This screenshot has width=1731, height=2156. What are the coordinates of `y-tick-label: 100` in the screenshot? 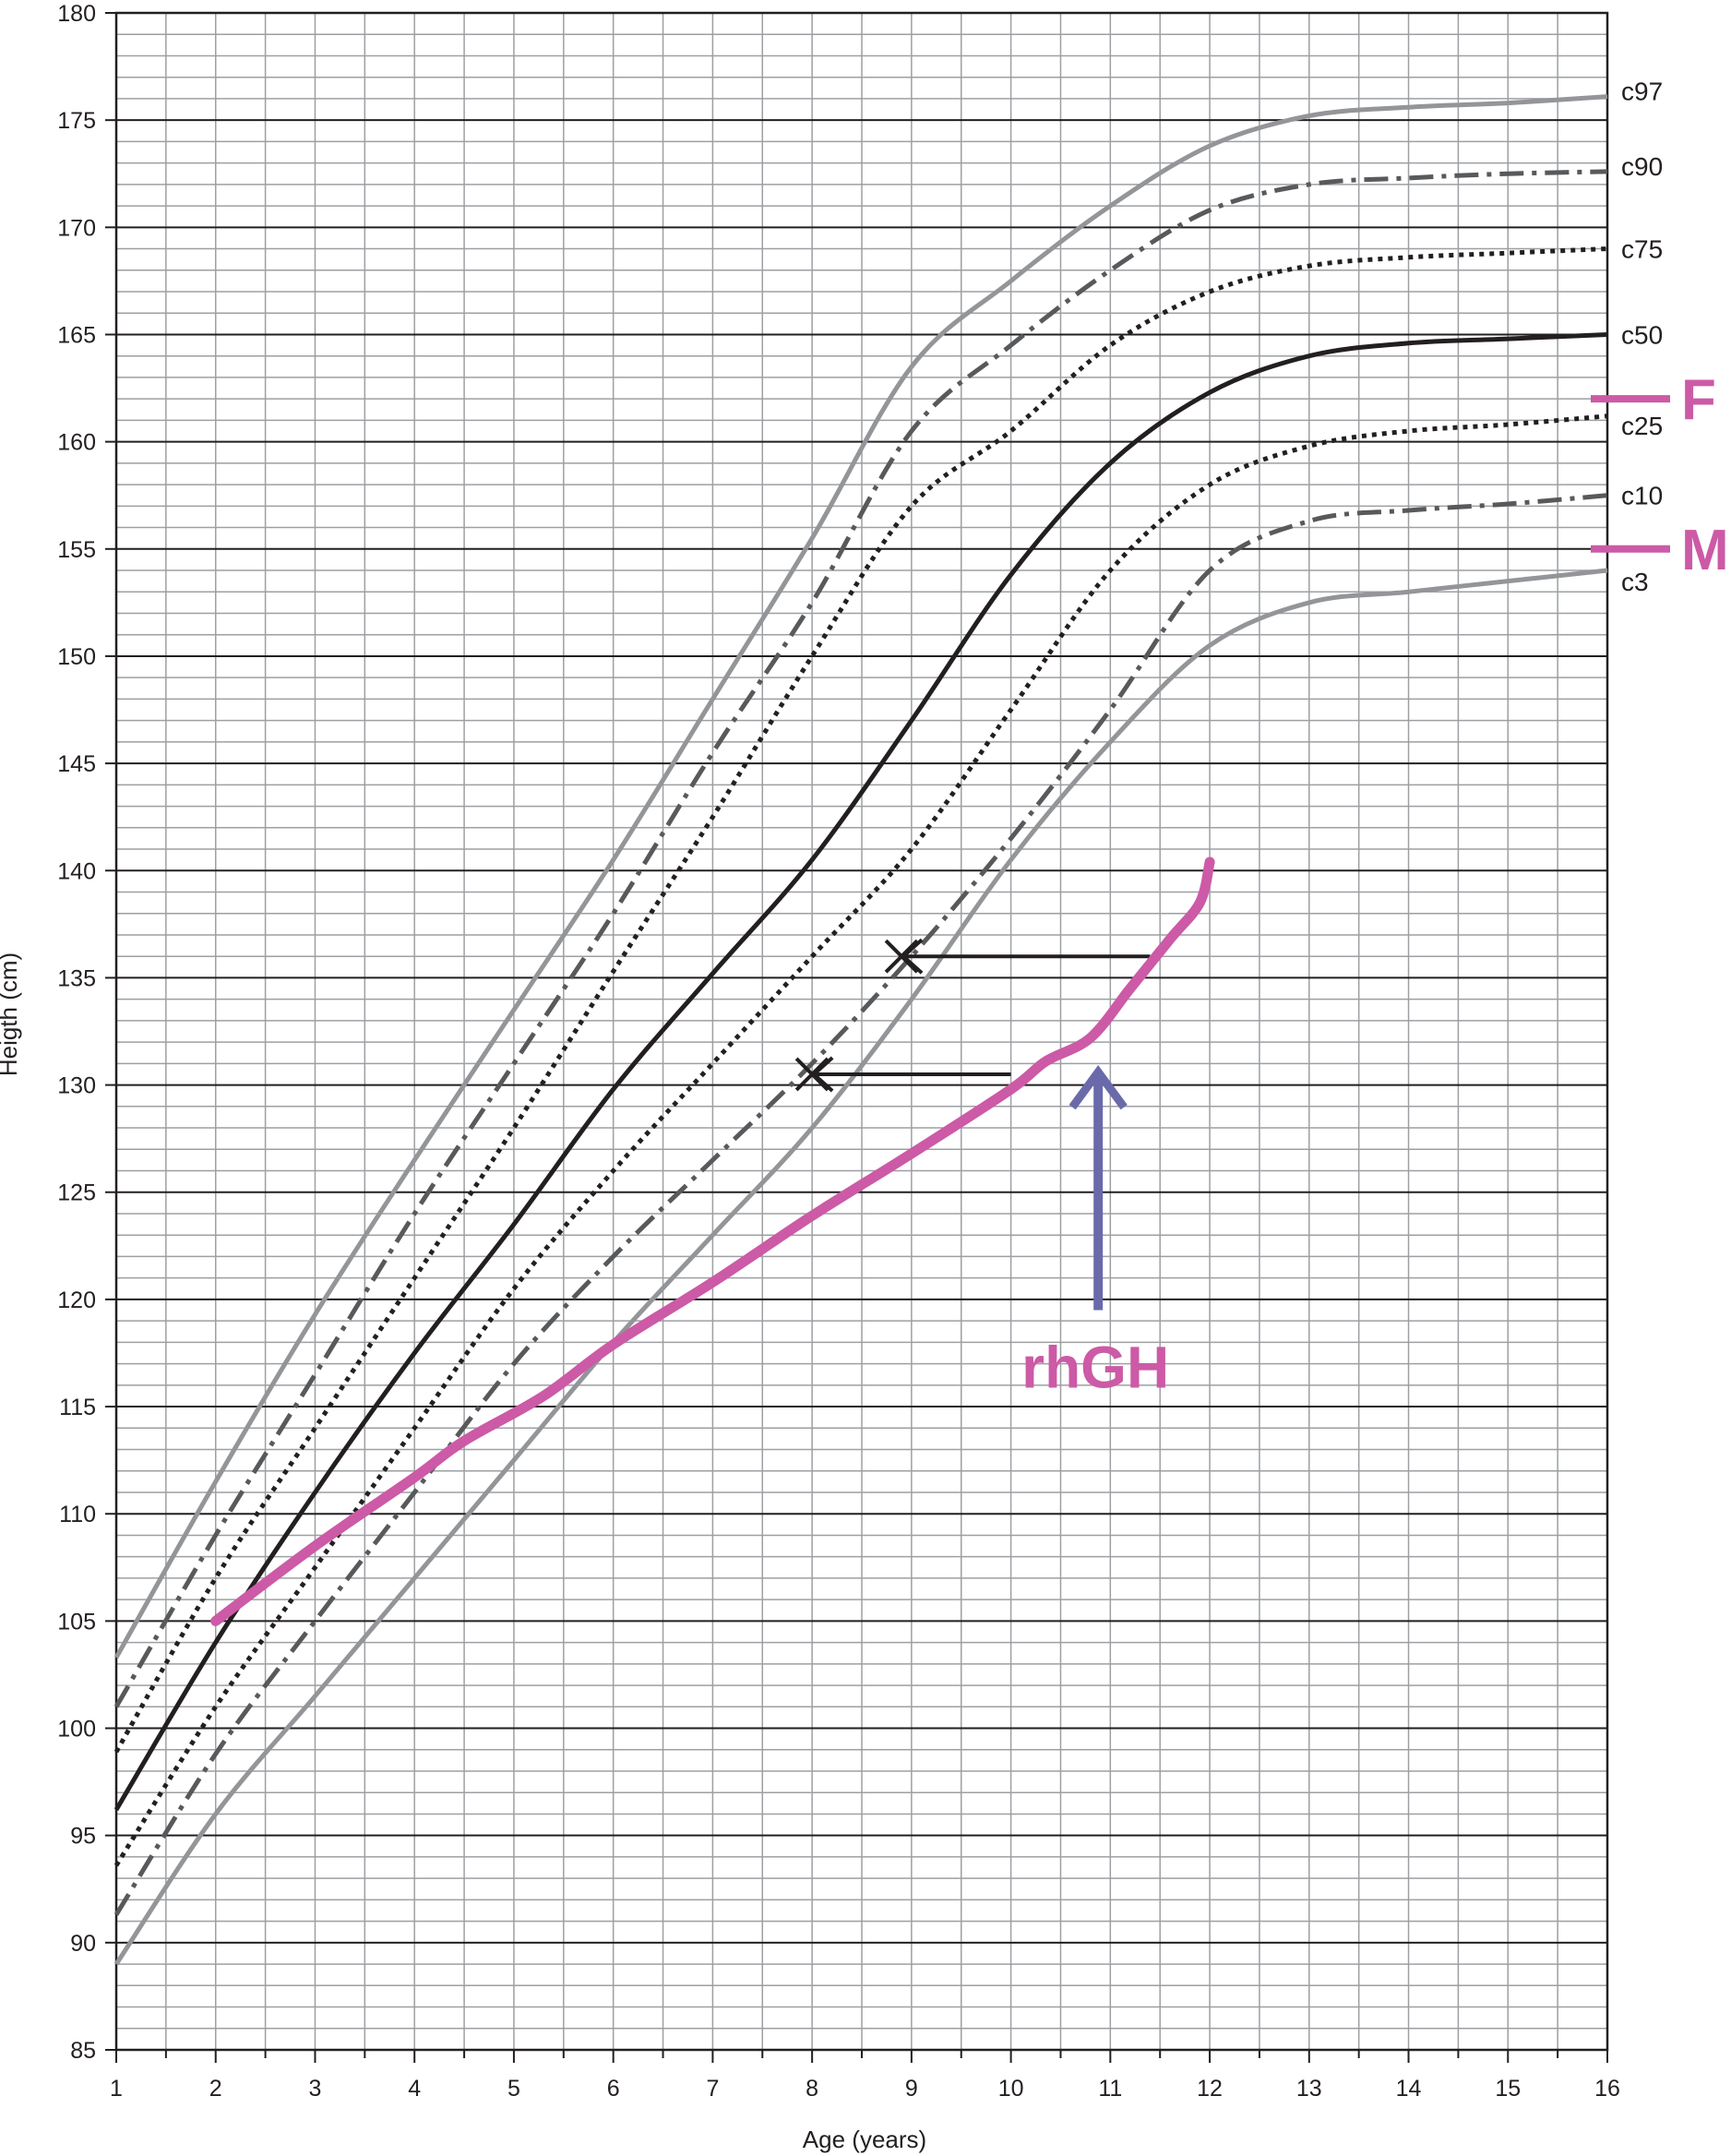 It's located at (77, 1730).